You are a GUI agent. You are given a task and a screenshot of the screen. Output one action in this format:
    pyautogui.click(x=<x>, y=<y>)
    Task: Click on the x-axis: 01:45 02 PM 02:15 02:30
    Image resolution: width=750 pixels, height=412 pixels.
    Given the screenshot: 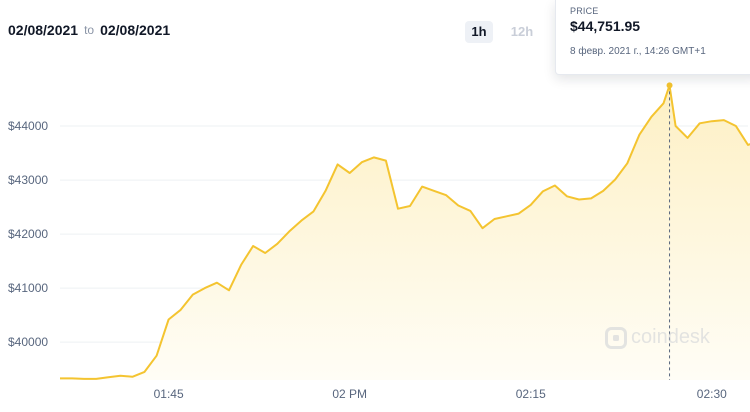 What is the action you would take?
    pyautogui.click(x=441, y=394)
    